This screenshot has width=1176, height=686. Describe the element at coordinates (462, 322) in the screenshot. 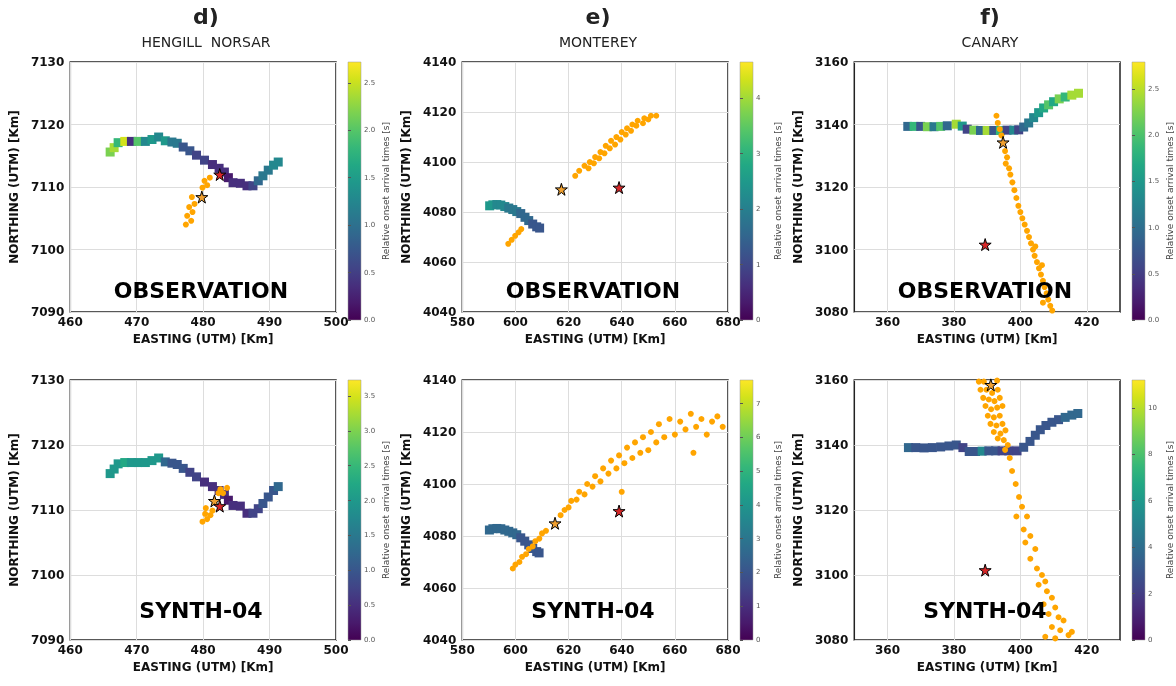

I see `x-tick-label: 580` at that location.